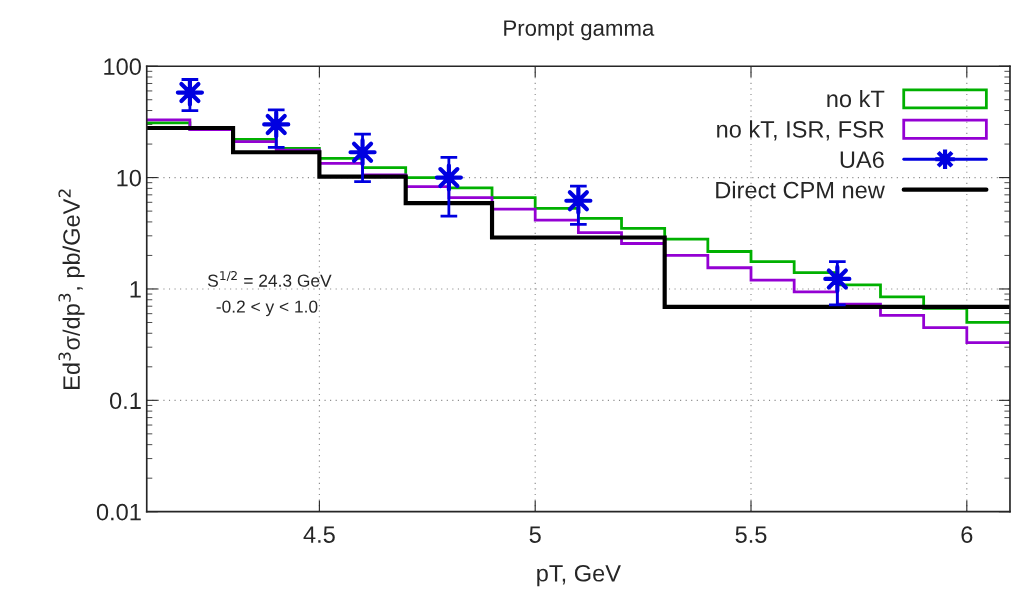 Image resolution: width=1012 pixels, height=602 pixels. I want to click on legend-label: no kT, so click(856, 98).